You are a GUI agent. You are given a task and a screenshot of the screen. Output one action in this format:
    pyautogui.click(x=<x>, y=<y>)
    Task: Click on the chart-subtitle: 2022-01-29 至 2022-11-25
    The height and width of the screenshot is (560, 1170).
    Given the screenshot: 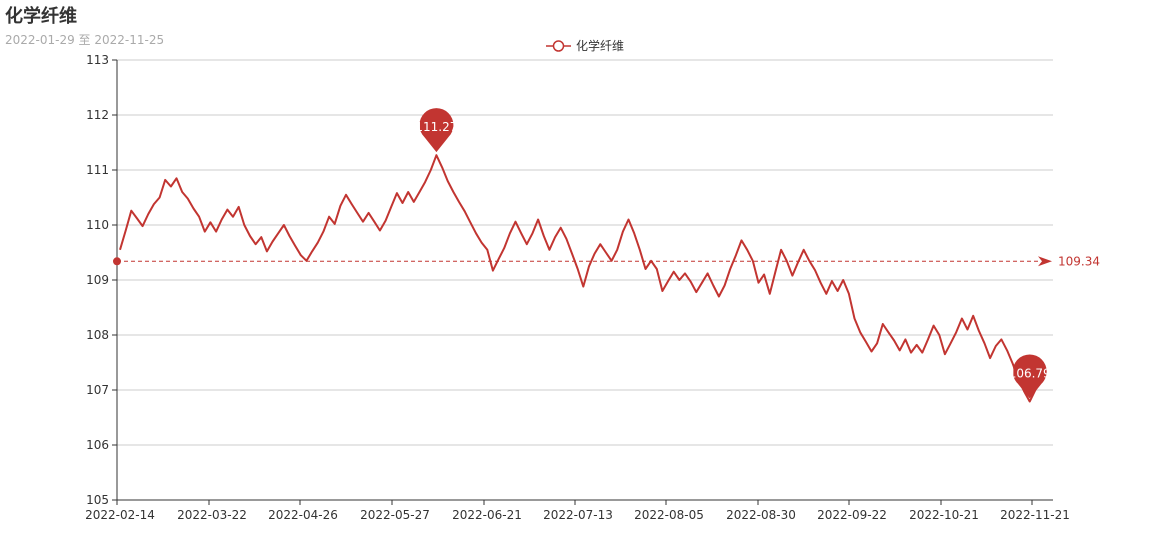 What is the action you would take?
    pyautogui.click(x=85, y=40)
    